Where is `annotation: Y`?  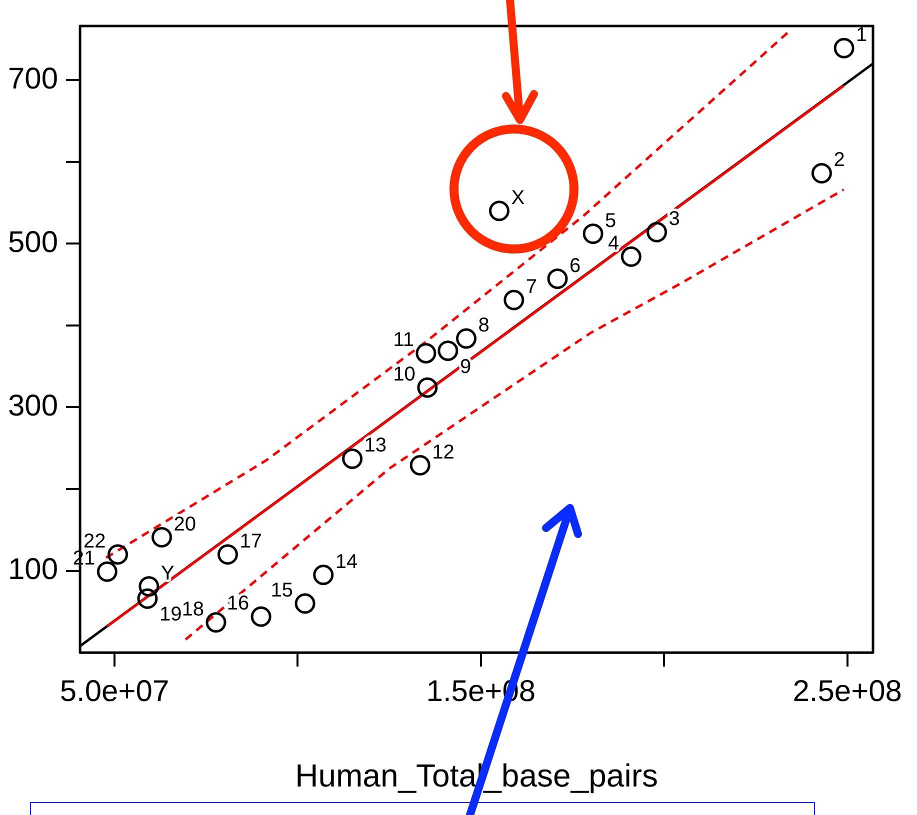 annotation: Y is located at coordinates (167, 573).